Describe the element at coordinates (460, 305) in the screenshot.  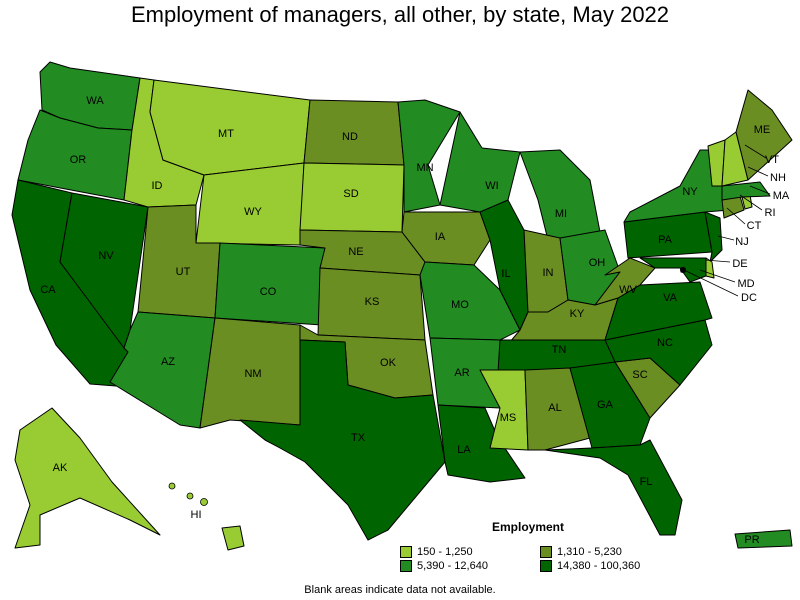
I see `state-label-mo: MO` at that location.